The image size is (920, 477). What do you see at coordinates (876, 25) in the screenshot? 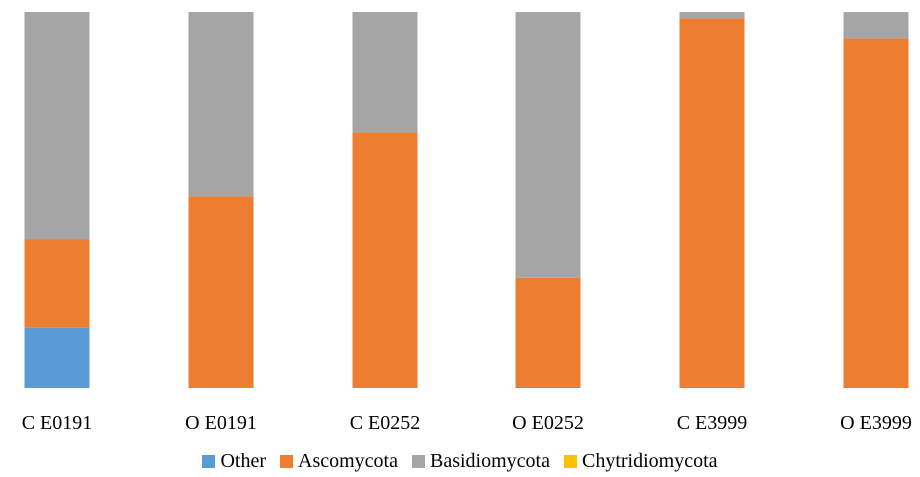
I see `bar-basidiomycota-o-e3999` at bounding box center [876, 25].